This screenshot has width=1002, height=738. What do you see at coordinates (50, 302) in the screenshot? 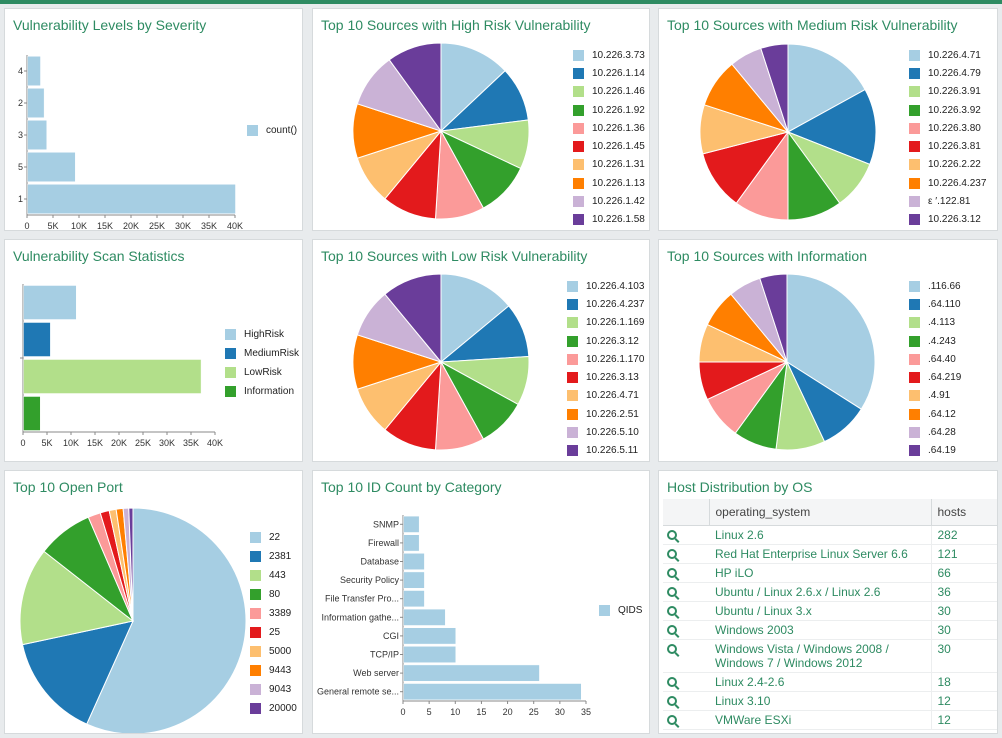
I see `bar-highrisk` at bounding box center [50, 302].